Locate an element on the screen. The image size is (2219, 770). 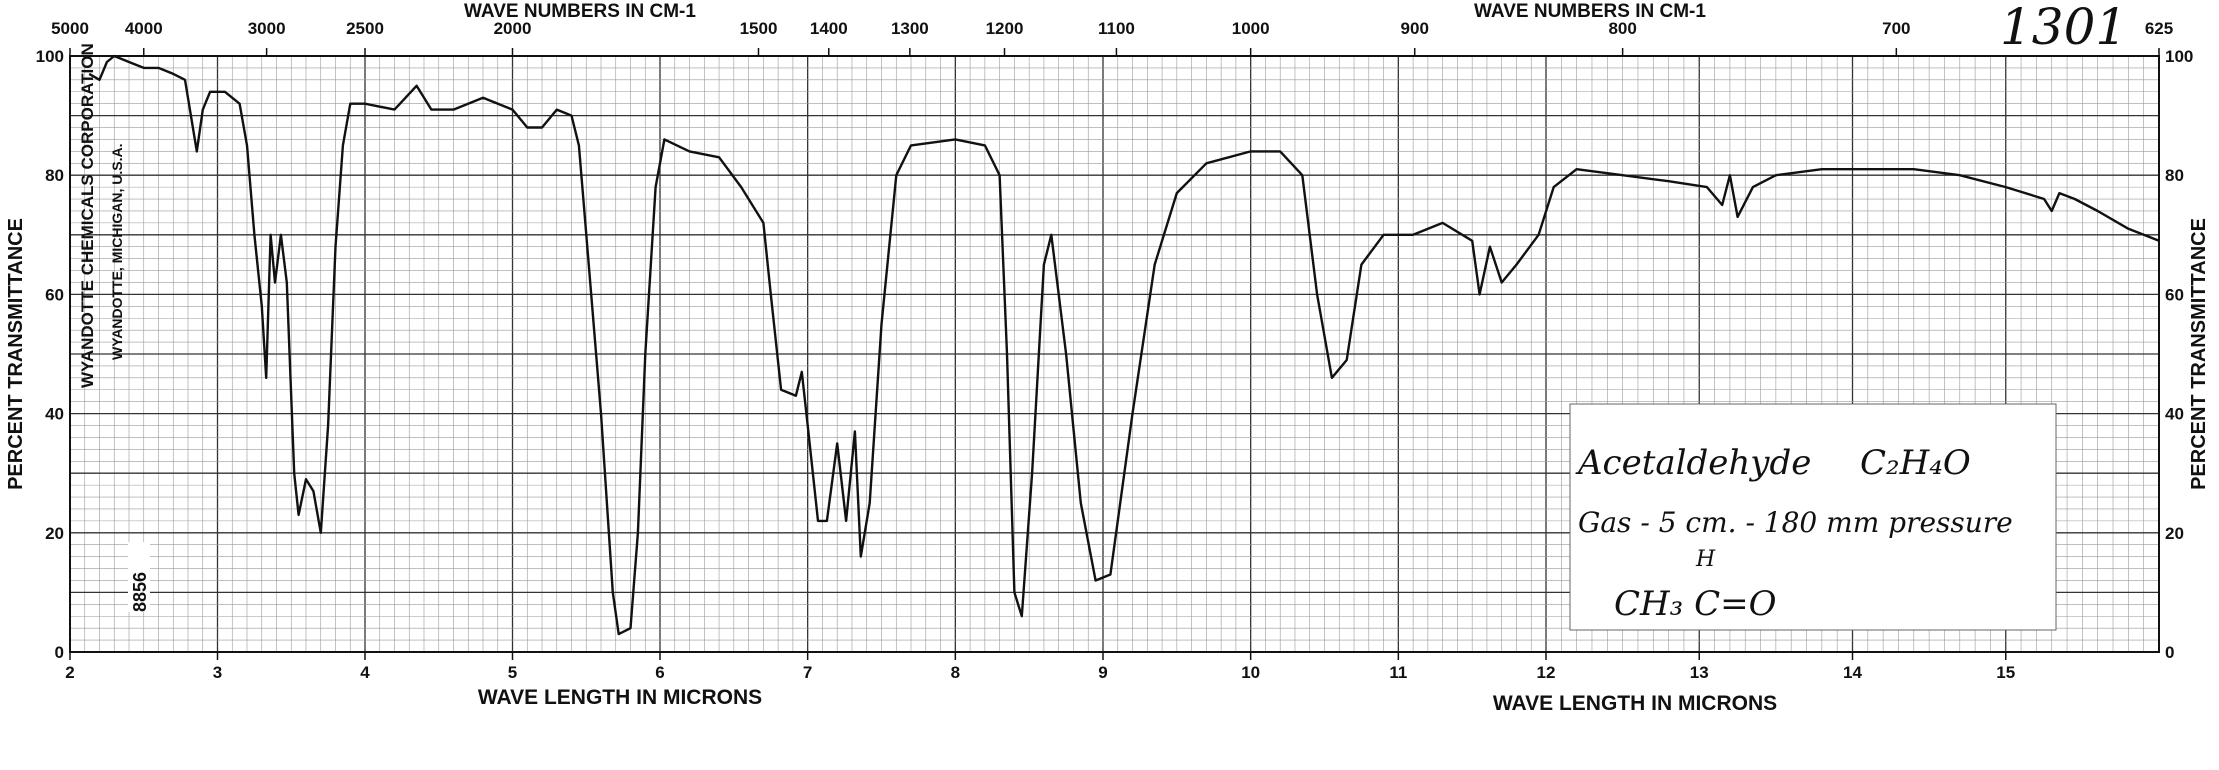
top-tick-label: 2000 is located at coordinates (513, 28).